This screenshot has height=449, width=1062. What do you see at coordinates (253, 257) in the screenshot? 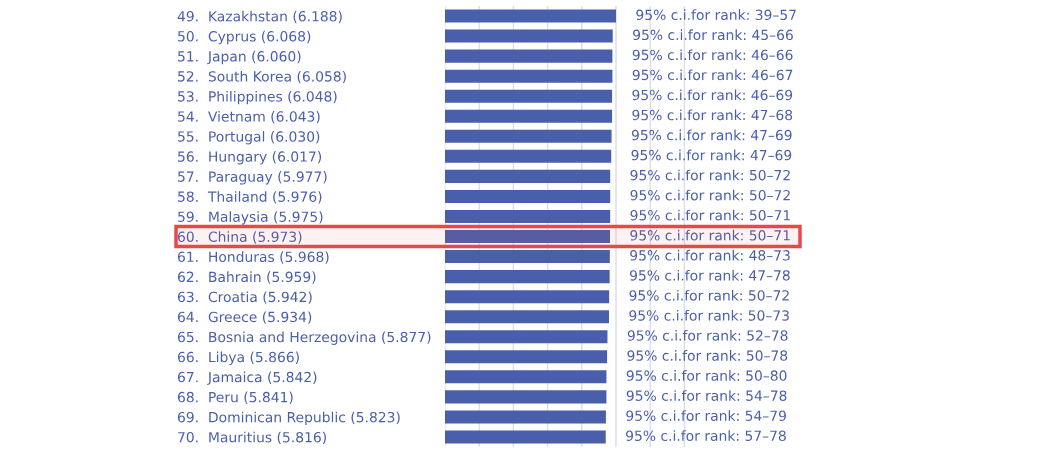
I see `y-tick-label: 61. Honduras (5.968)` at bounding box center [253, 257].